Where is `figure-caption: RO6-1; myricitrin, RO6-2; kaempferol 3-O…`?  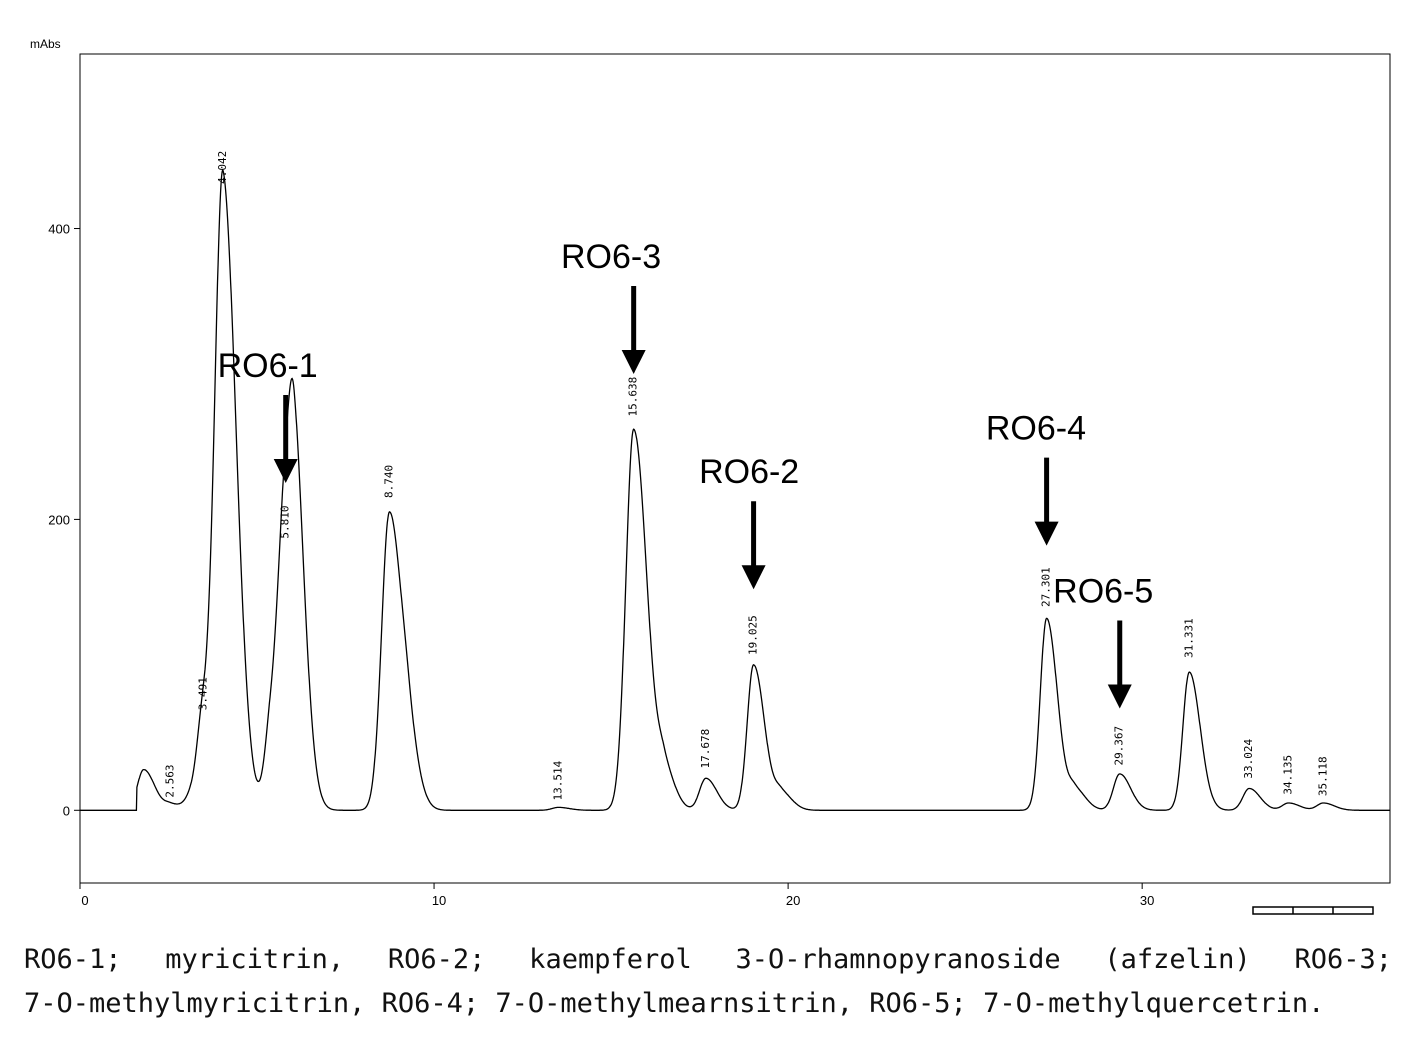 figure-caption: RO6-1; myricitrin, RO6-2; kaempferol 3-O… is located at coordinates (708, 982).